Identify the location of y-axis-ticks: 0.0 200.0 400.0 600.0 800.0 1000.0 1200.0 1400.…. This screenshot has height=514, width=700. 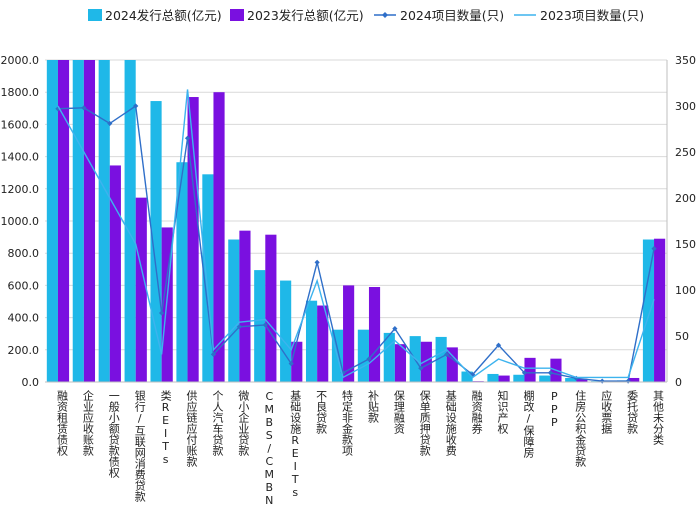
(20, 221).